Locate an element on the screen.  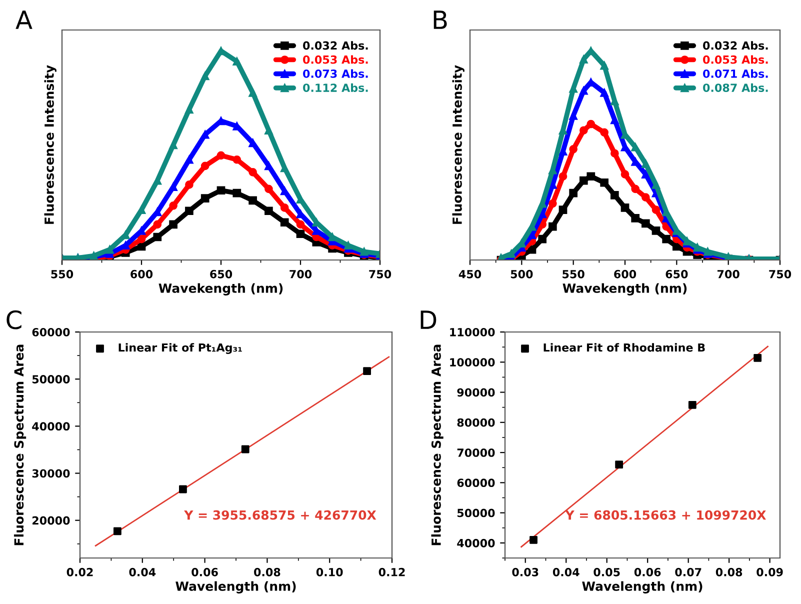
chart-title: D is located at coordinates (428, 319).